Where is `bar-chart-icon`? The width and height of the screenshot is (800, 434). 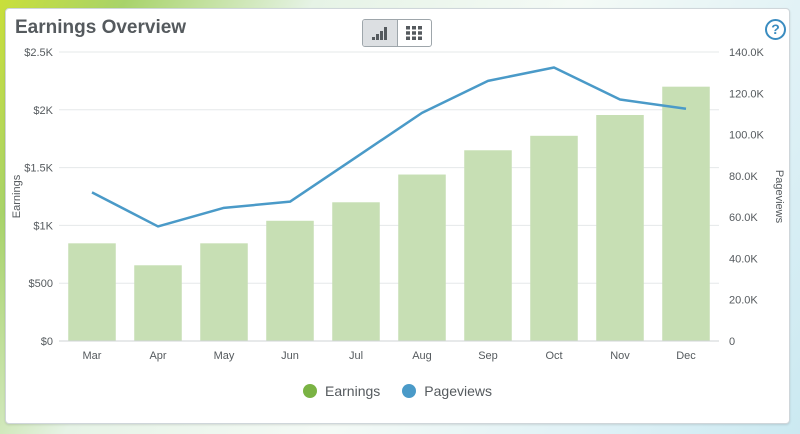
bar-chart-icon is located at coordinates (379, 33).